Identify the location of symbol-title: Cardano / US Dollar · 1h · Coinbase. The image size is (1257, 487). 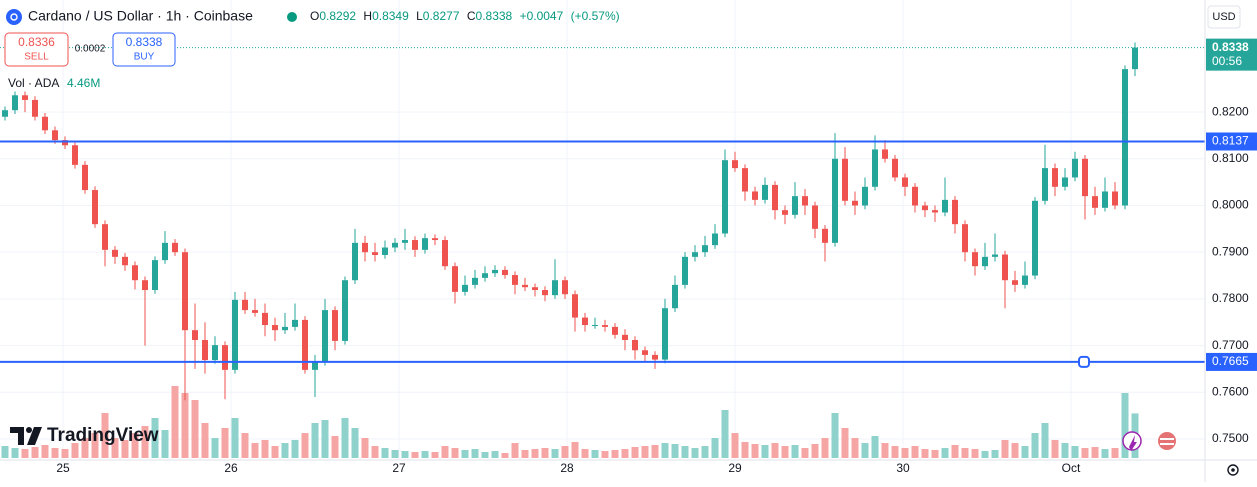
(140, 16).